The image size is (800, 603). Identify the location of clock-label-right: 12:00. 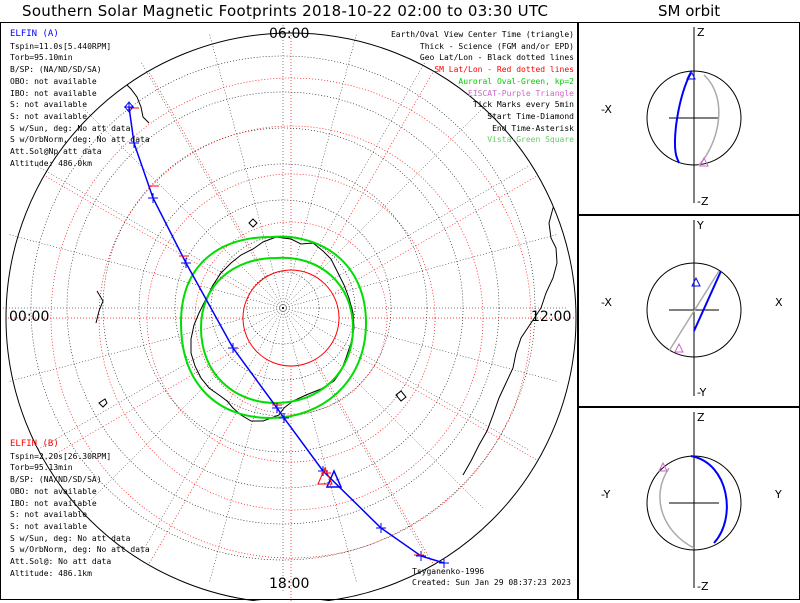
(551, 317).